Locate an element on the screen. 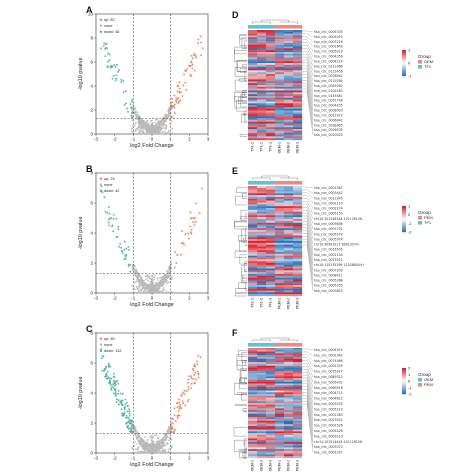 The width and height of the screenshot is (474, 474). panel-label: B is located at coordinates (89, 169).